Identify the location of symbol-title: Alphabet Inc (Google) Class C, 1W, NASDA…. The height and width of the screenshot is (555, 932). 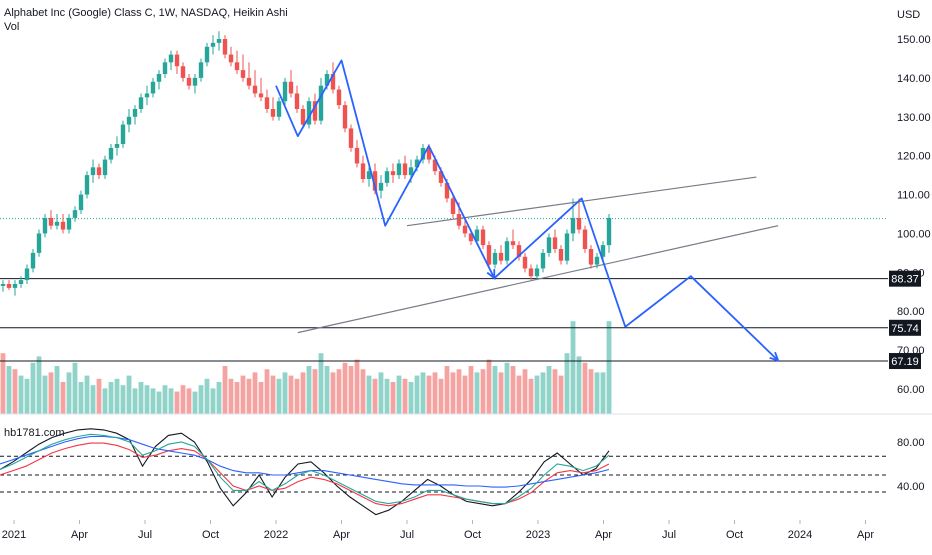
(146, 13).